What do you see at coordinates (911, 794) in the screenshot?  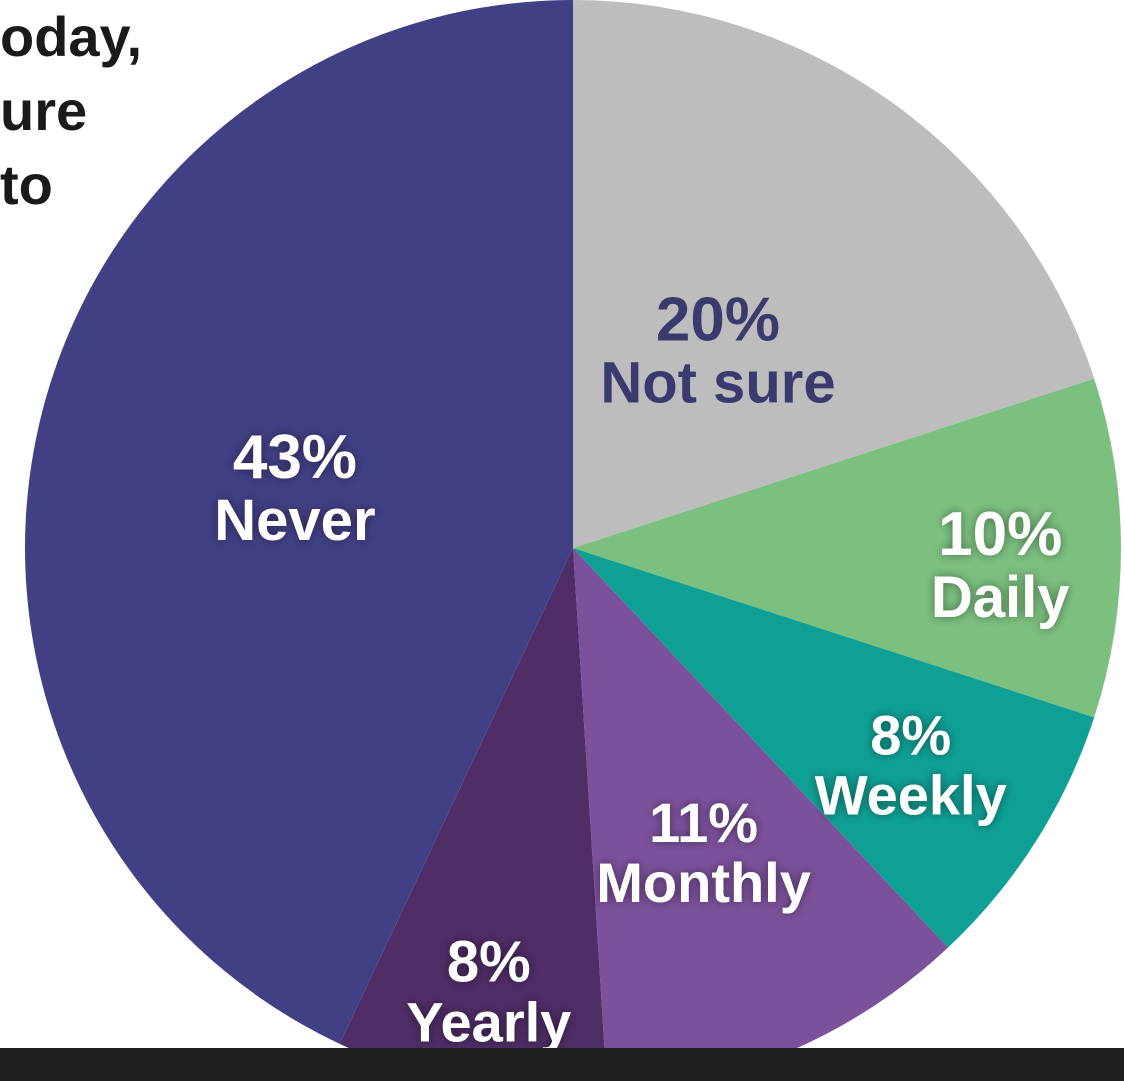 I see `pie-category-label-weekly: Weekly` at bounding box center [911, 794].